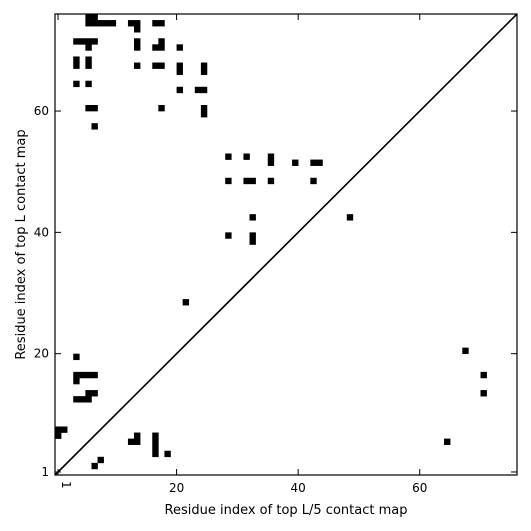 Image resolution: width=531 pixels, height=531 pixels. Describe the element at coordinates (41, 111) in the screenshot. I see `y-tick-label: 60` at that location.